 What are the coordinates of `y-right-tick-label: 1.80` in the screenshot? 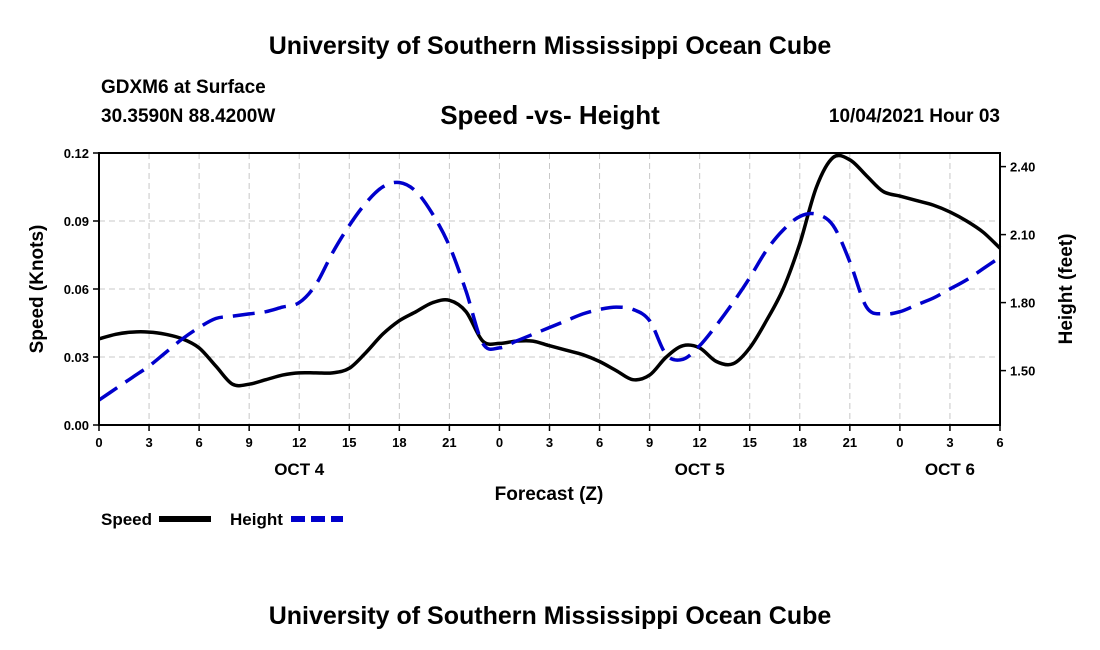 It's located at (1022, 303).